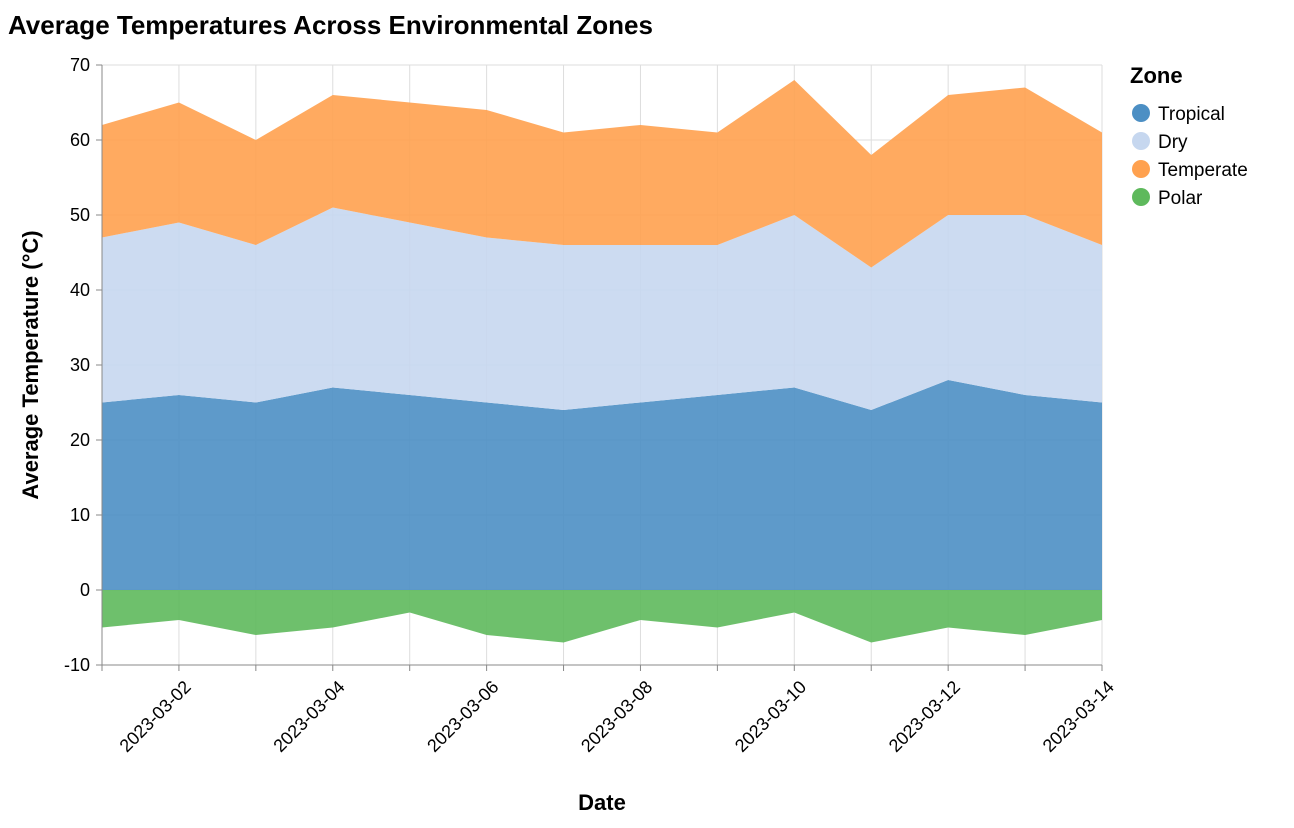 The width and height of the screenshot is (1294, 828). Describe the element at coordinates (1141, 169) in the screenshot. I see `legend-swatch-temperate` at that location.